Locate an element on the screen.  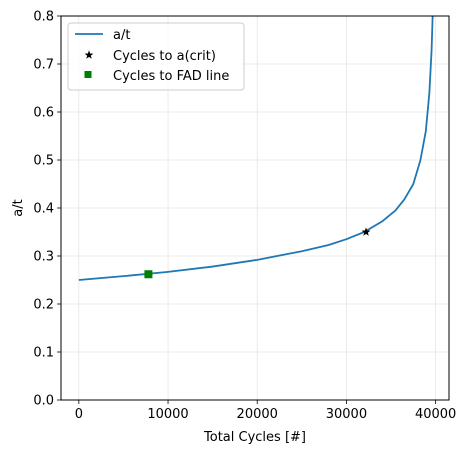
y-tick-label: 0.8 is located at coordinates (43, 17).